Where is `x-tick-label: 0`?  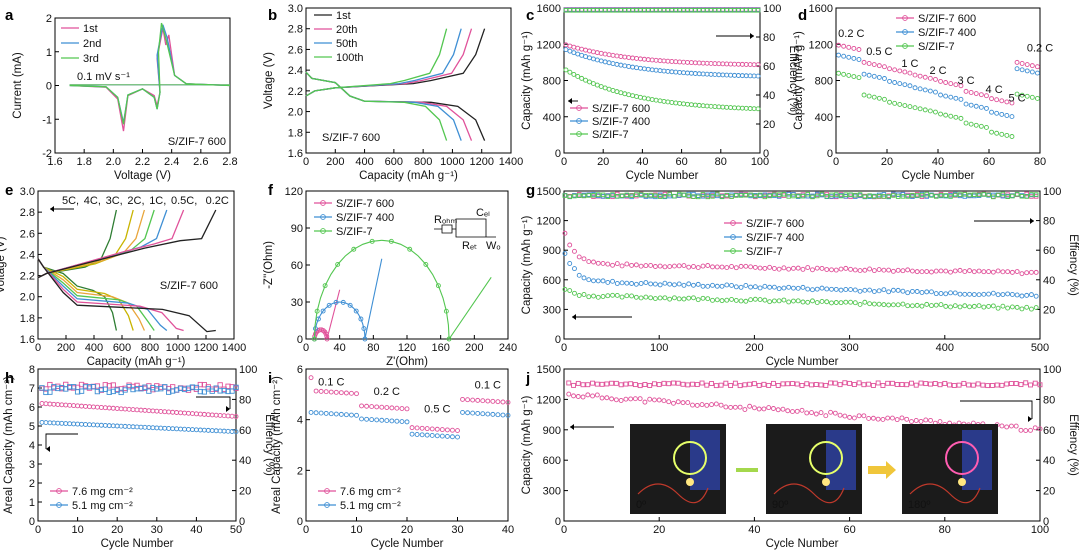 x-tick-label: 0 is located at coordinates (564, 348).